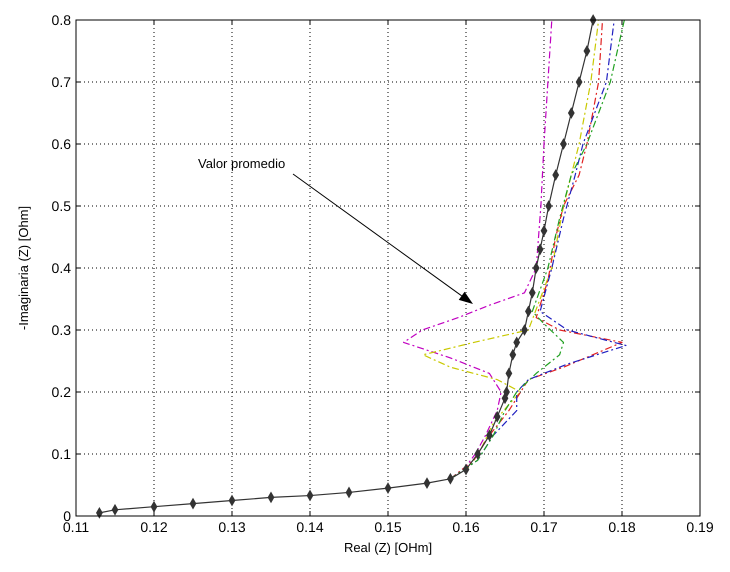 Image resolution: width=730 pixels, height=572 pixels. What do you see at coordinates (242, 163) in the screenshot?
I see `annotation: Valor promedio` at bounding box center [242, 163].